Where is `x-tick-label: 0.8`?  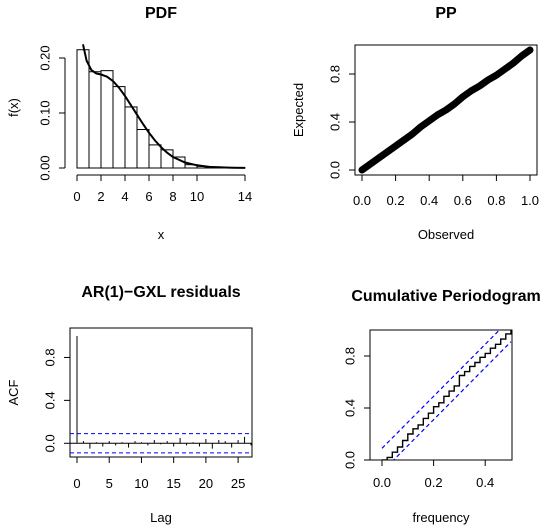 x-tick-label: 0.8 is located at coordinates (496, 200).